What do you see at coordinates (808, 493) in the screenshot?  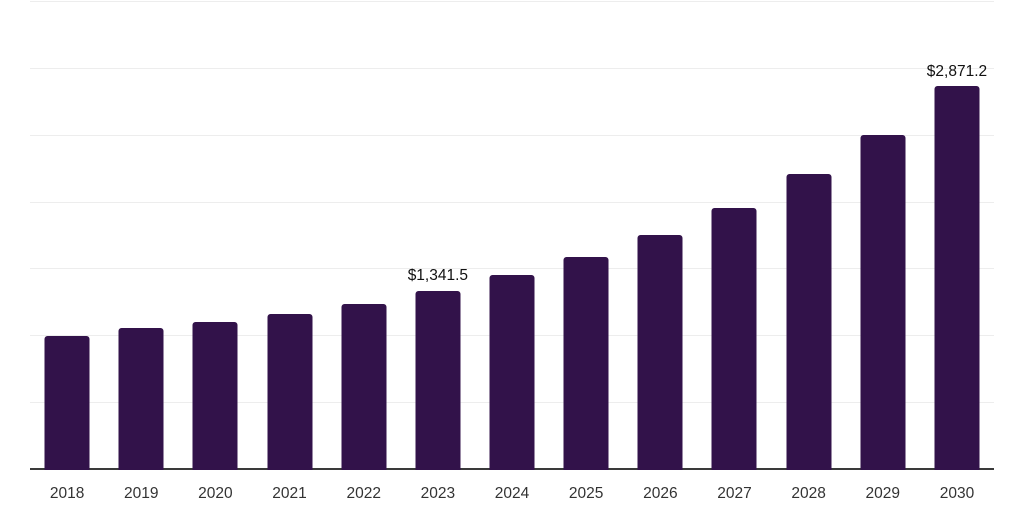 I see `x-tick-label: 2028` at bounding box center [808, 493].